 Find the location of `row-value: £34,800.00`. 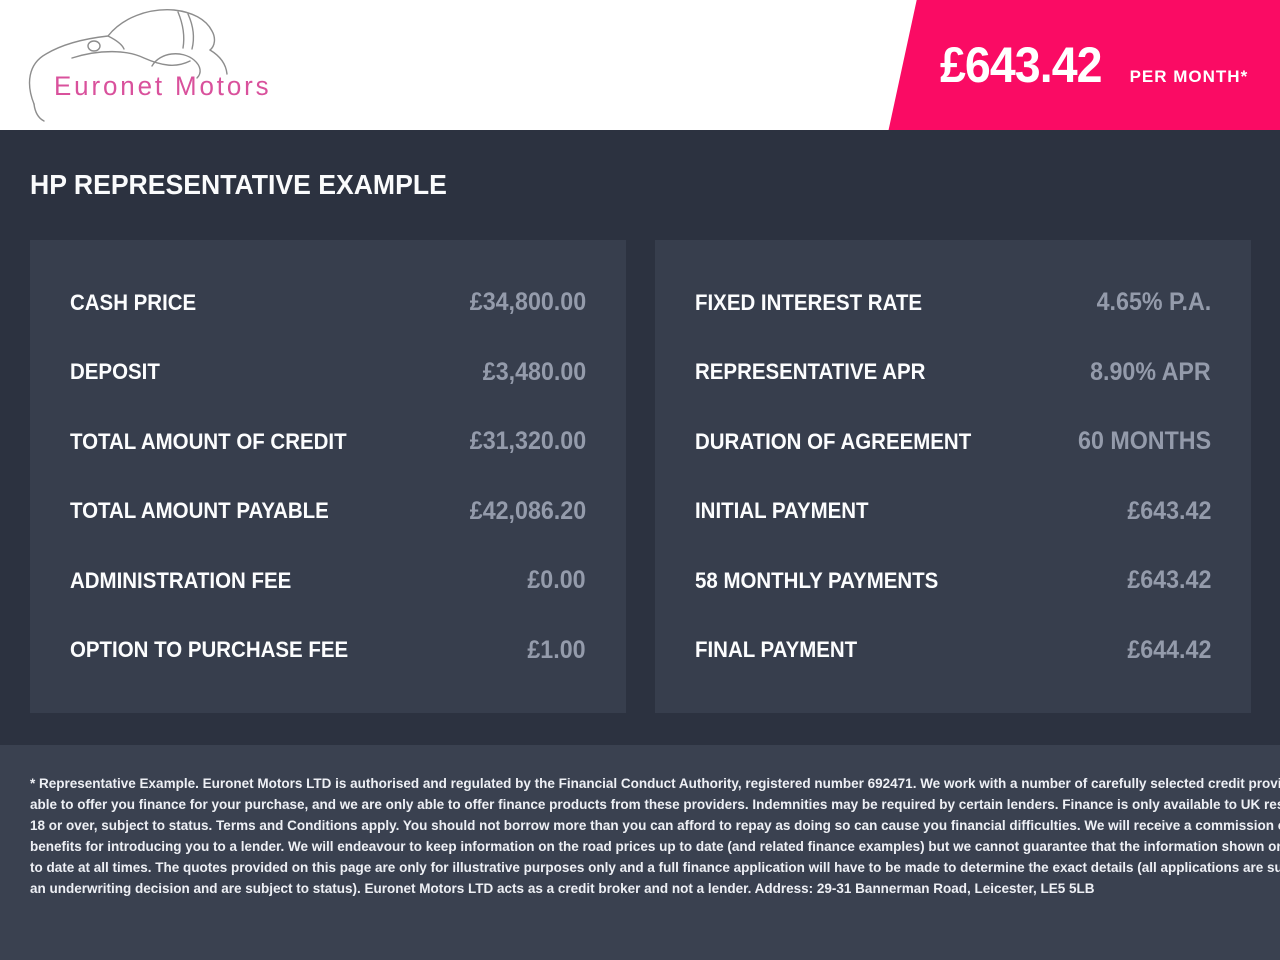

row-value: £34,800.00 is located at coordinates (527, 302).